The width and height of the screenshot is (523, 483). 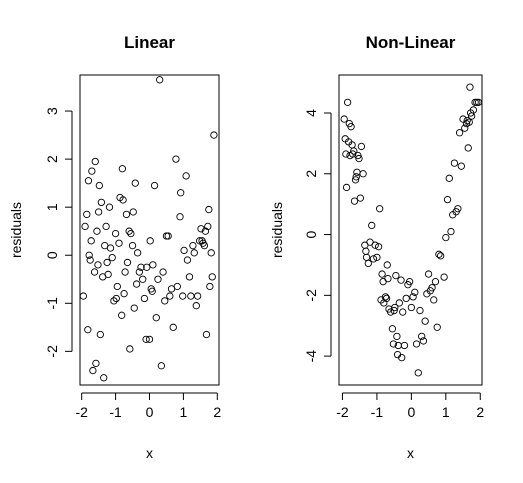 What do you see at coordinates (311, 356) in the screenshot?
I see `y-tick-label: -4` at bounding box center [311, 356].